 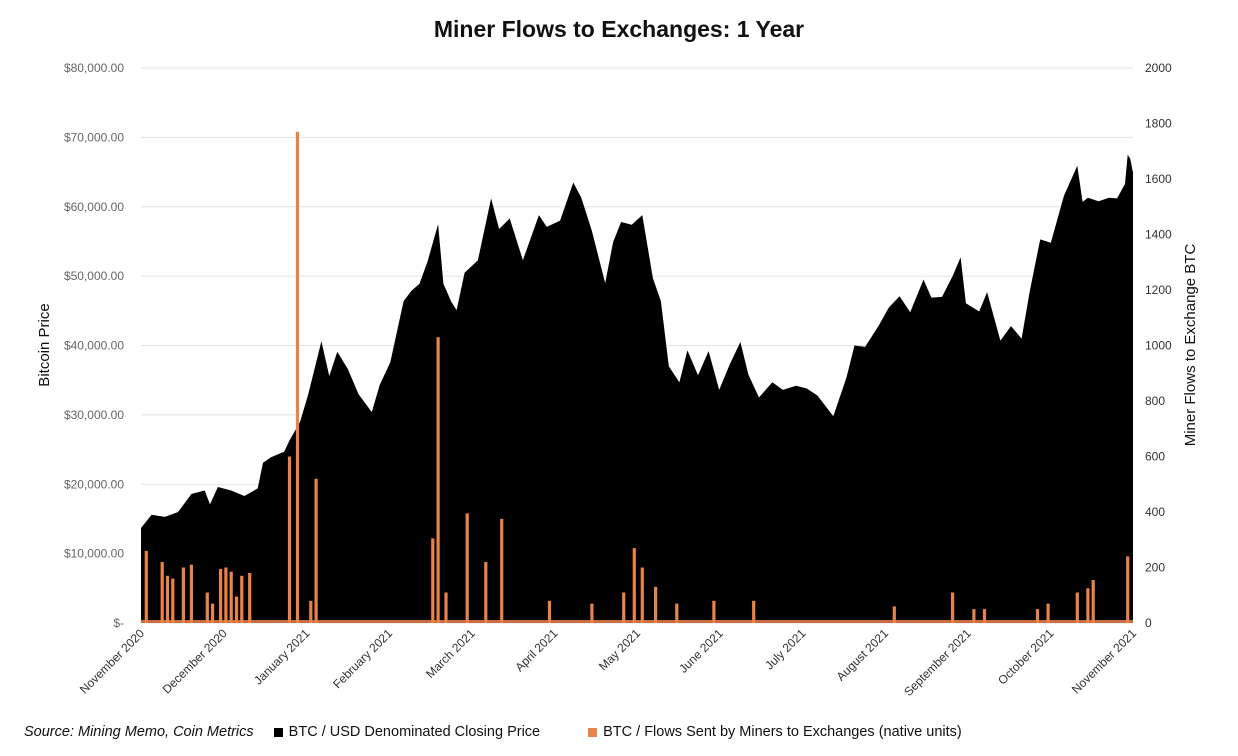 I want to click on y-right-tick-label: 600, so click(x=1155, y=457).